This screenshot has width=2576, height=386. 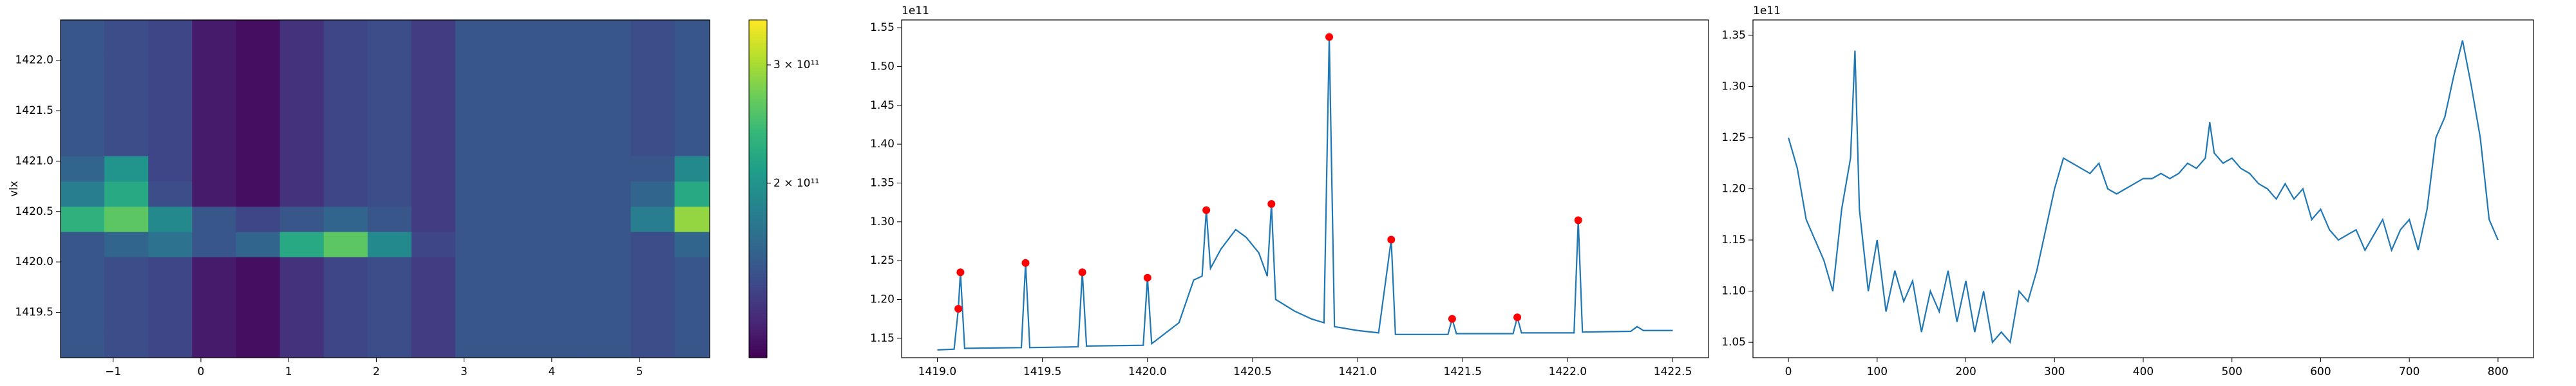 I want to click on x-tick-label: 3, so click(x=464, y=371).